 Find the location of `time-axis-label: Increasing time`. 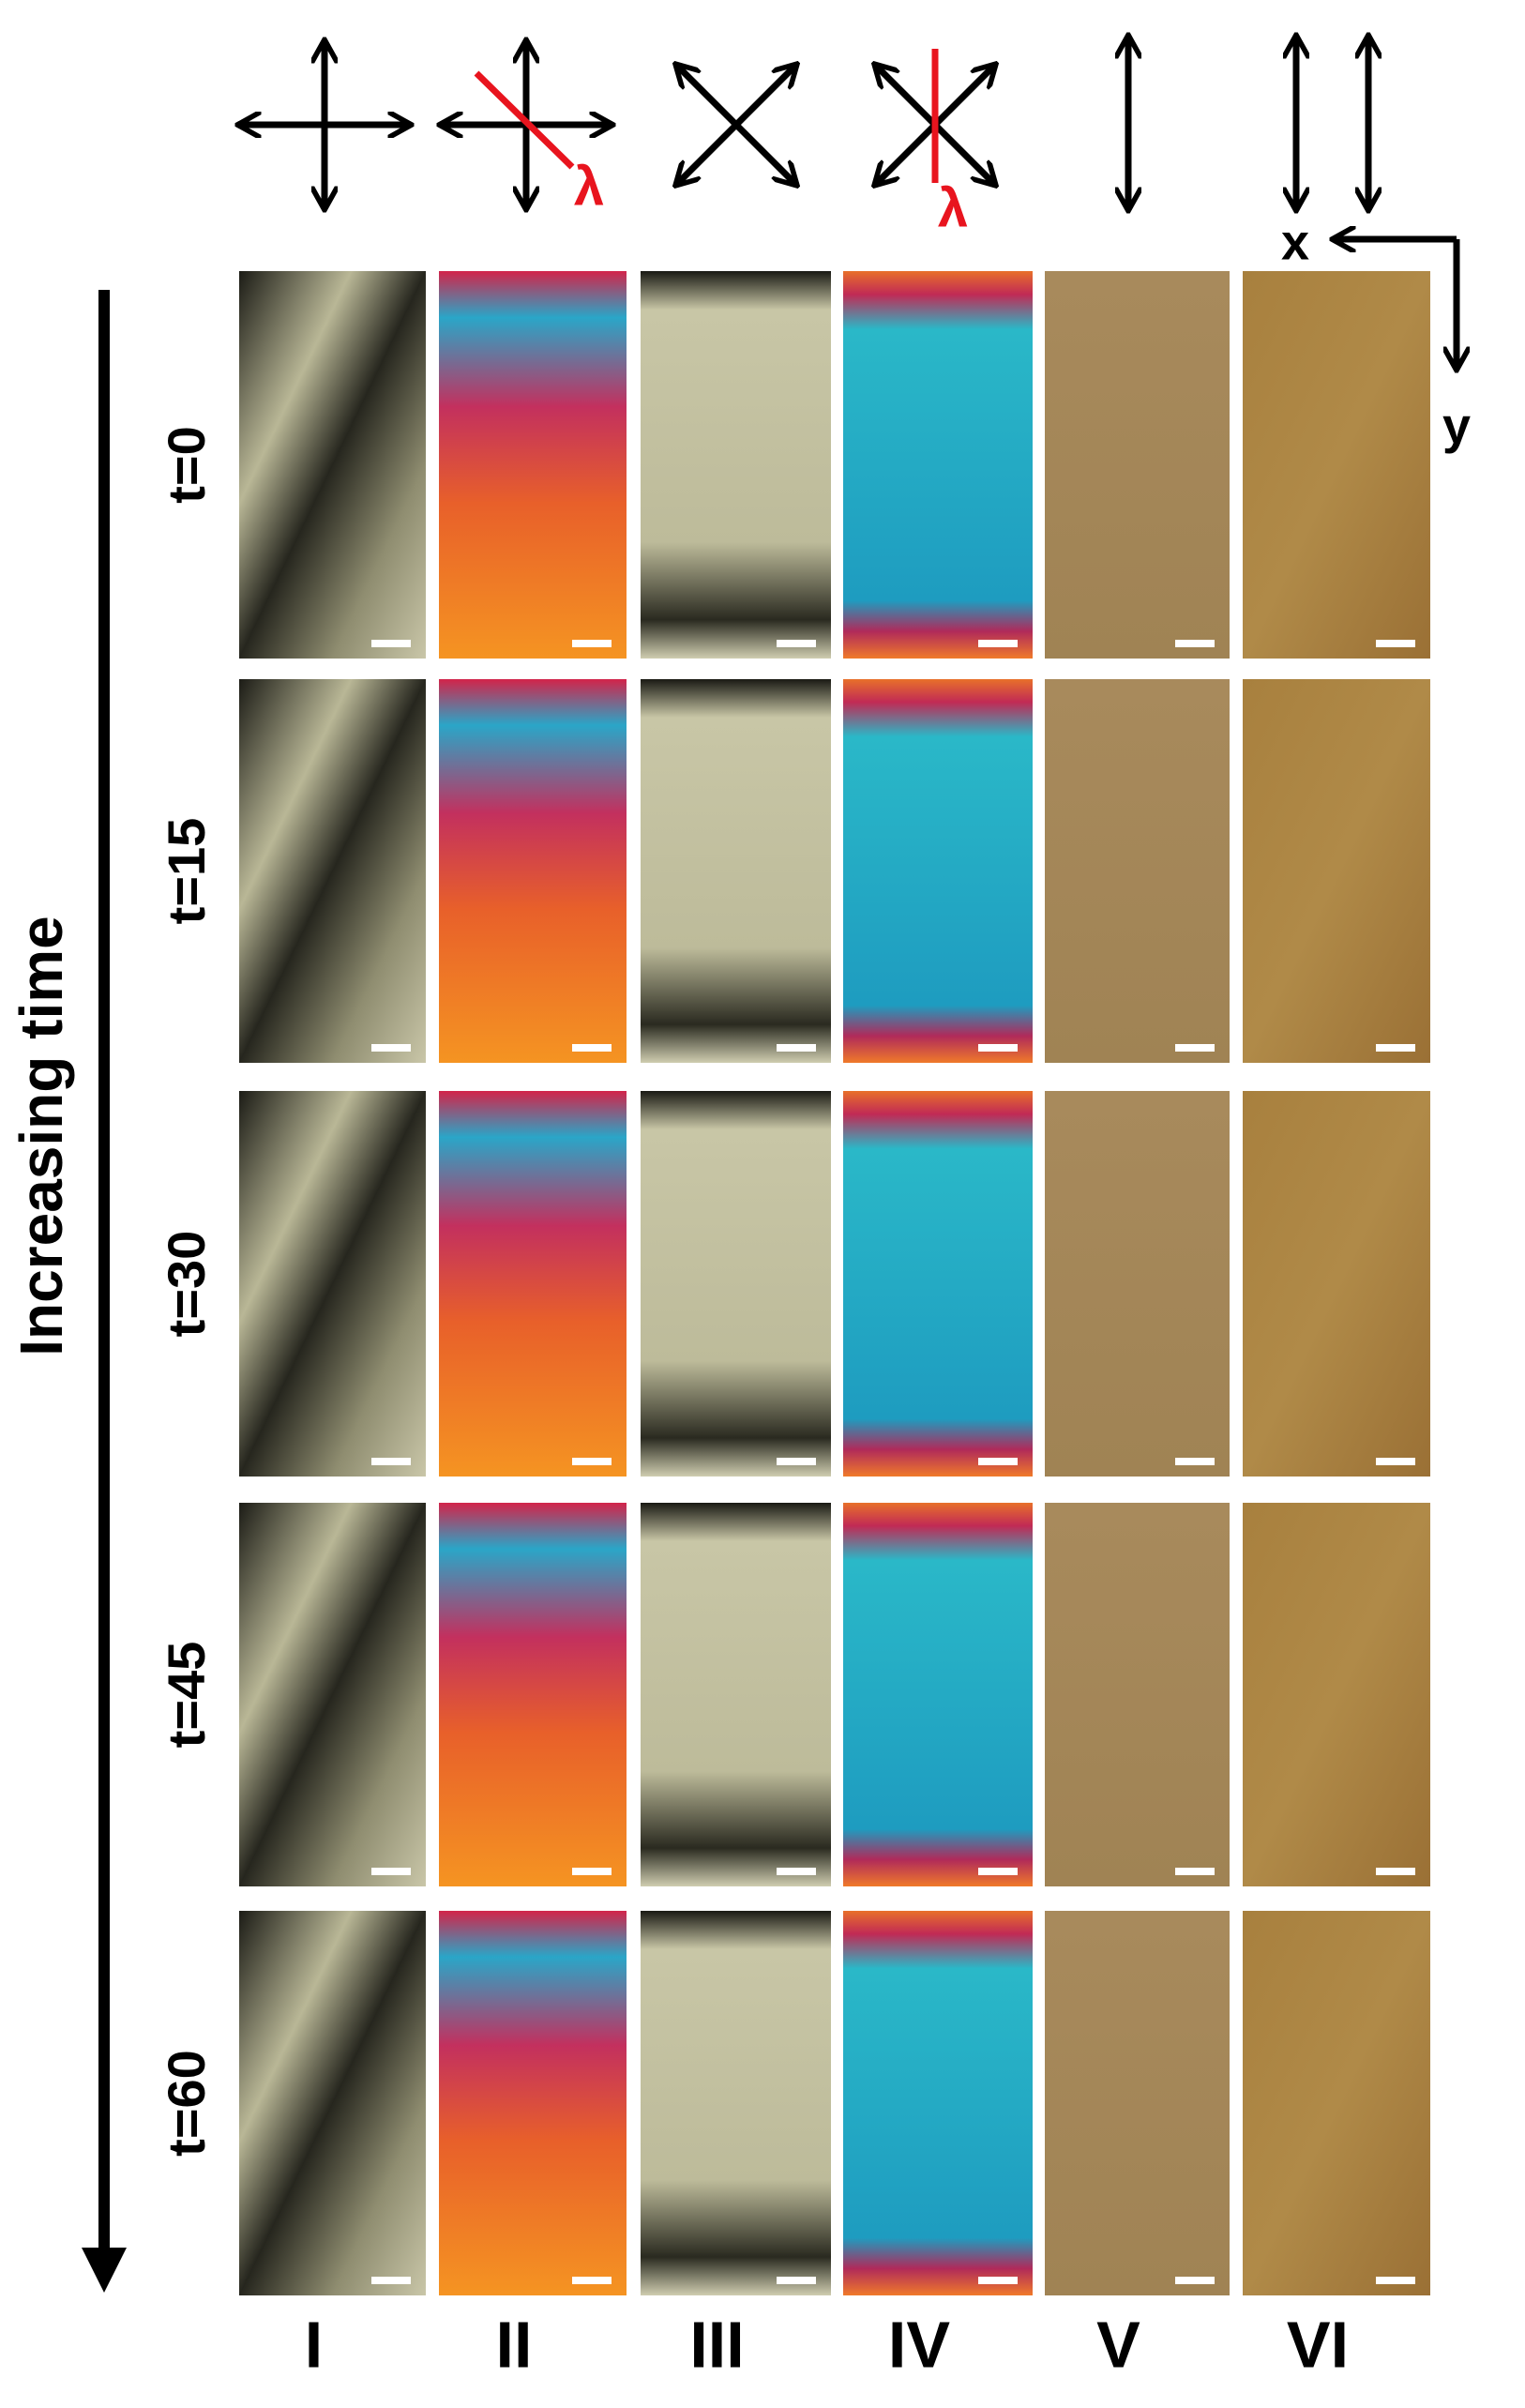

time-axis-label: Increasing time is located at coordinates (41, 1136).